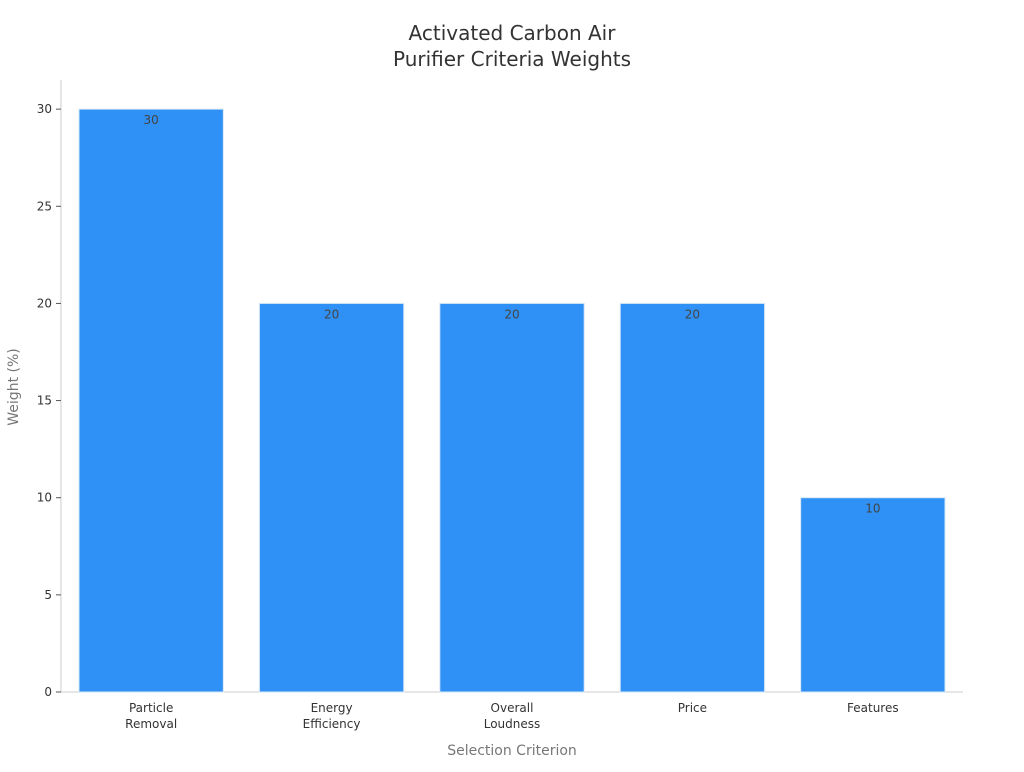 This screenshot has height=772, width=1024. I want to click on y-tick-label: 0, so click(48, 692).